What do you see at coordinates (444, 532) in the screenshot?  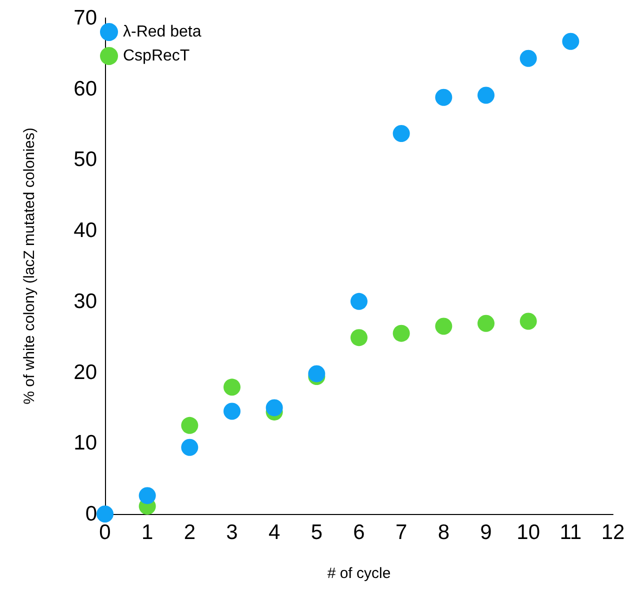 I see `x-tick-label: 8` at bounding box center [444, 532].